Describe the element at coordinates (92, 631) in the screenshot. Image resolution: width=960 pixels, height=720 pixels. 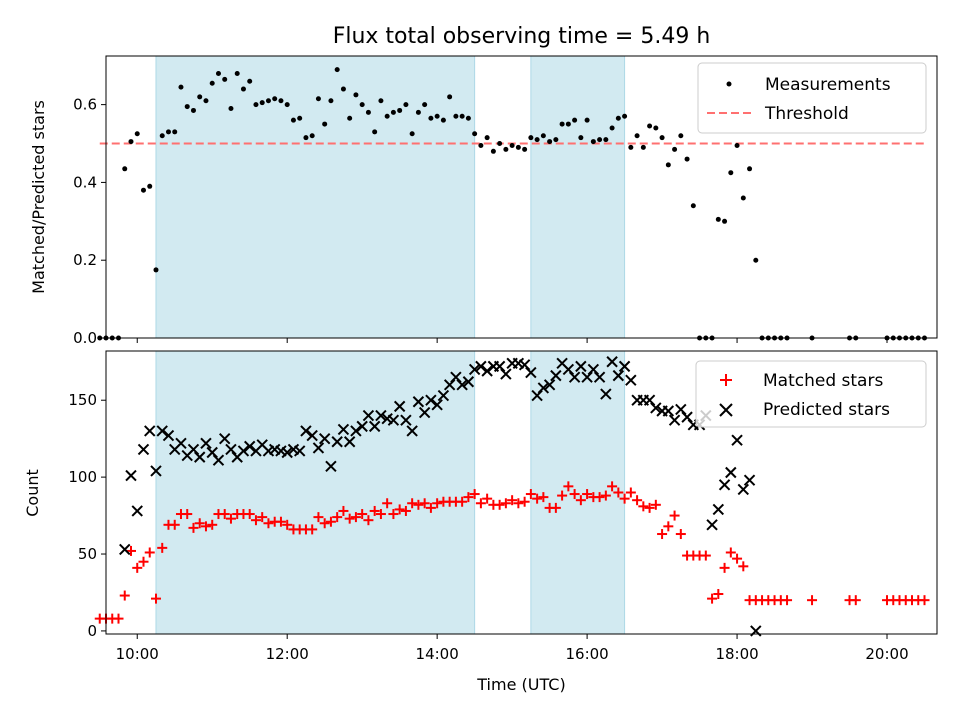
I see `y-tick-label: 0` at that location.